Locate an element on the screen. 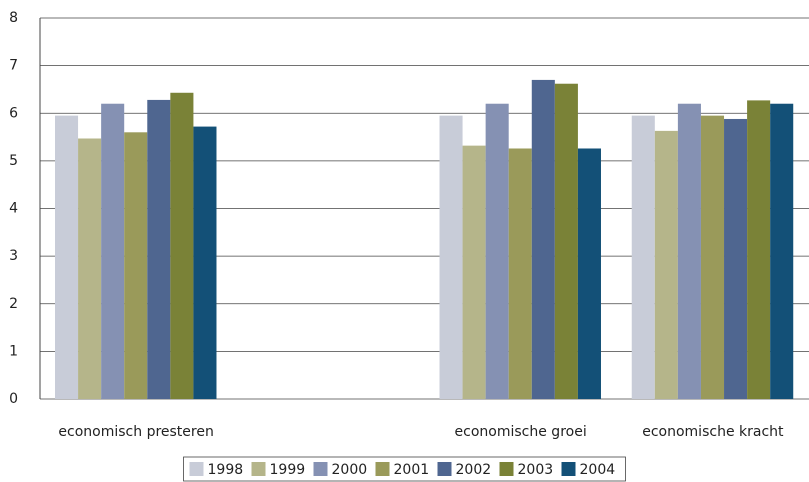  x-tick-label: economische groei is located at coordinates (521, 432).